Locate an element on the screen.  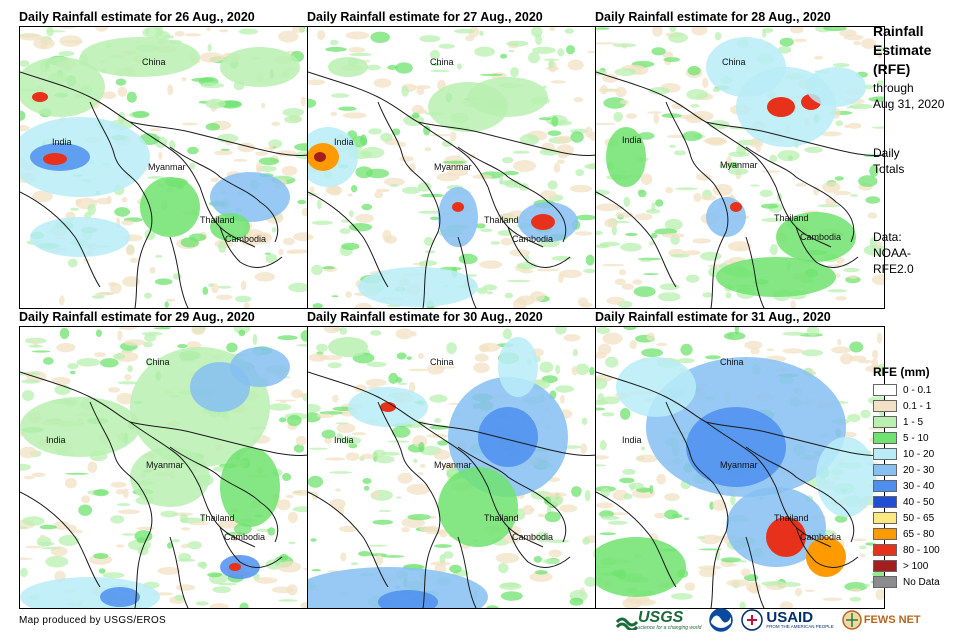
legend-item: 50 - 65 is located at coordinates (919, 518).